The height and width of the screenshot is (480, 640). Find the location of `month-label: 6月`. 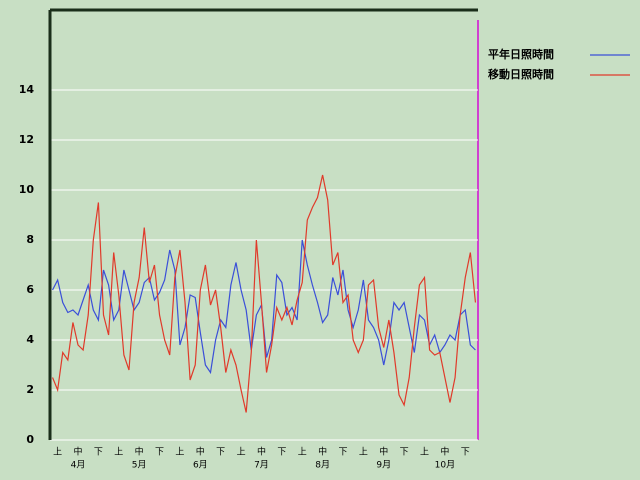

month-label: 6月 is located at coordinates (200, 465).